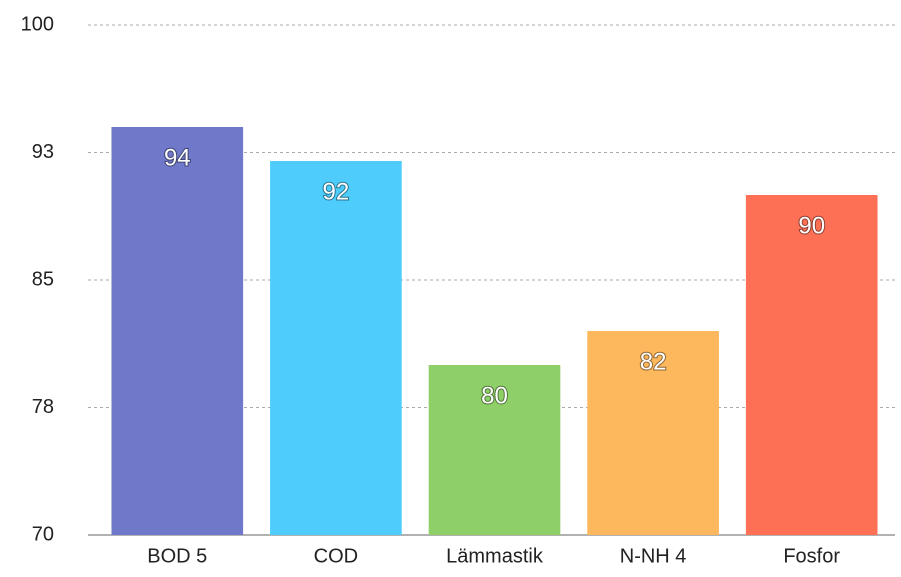 This screenshot has height=577, width=901. I want to click on x-tick-label: COD, so click(336, 556).